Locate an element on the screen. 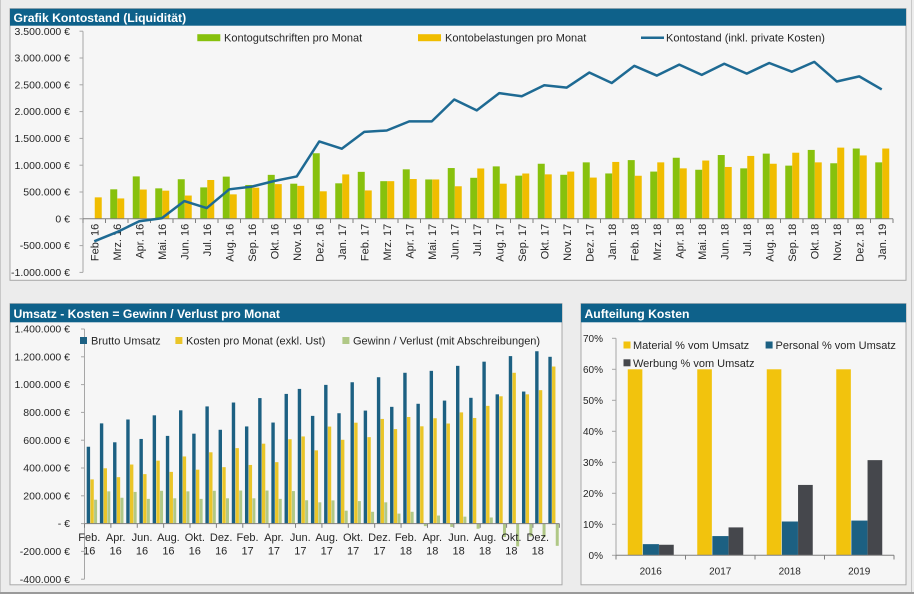  svg-text: -500.000 € is located at coordinates (45, 246).